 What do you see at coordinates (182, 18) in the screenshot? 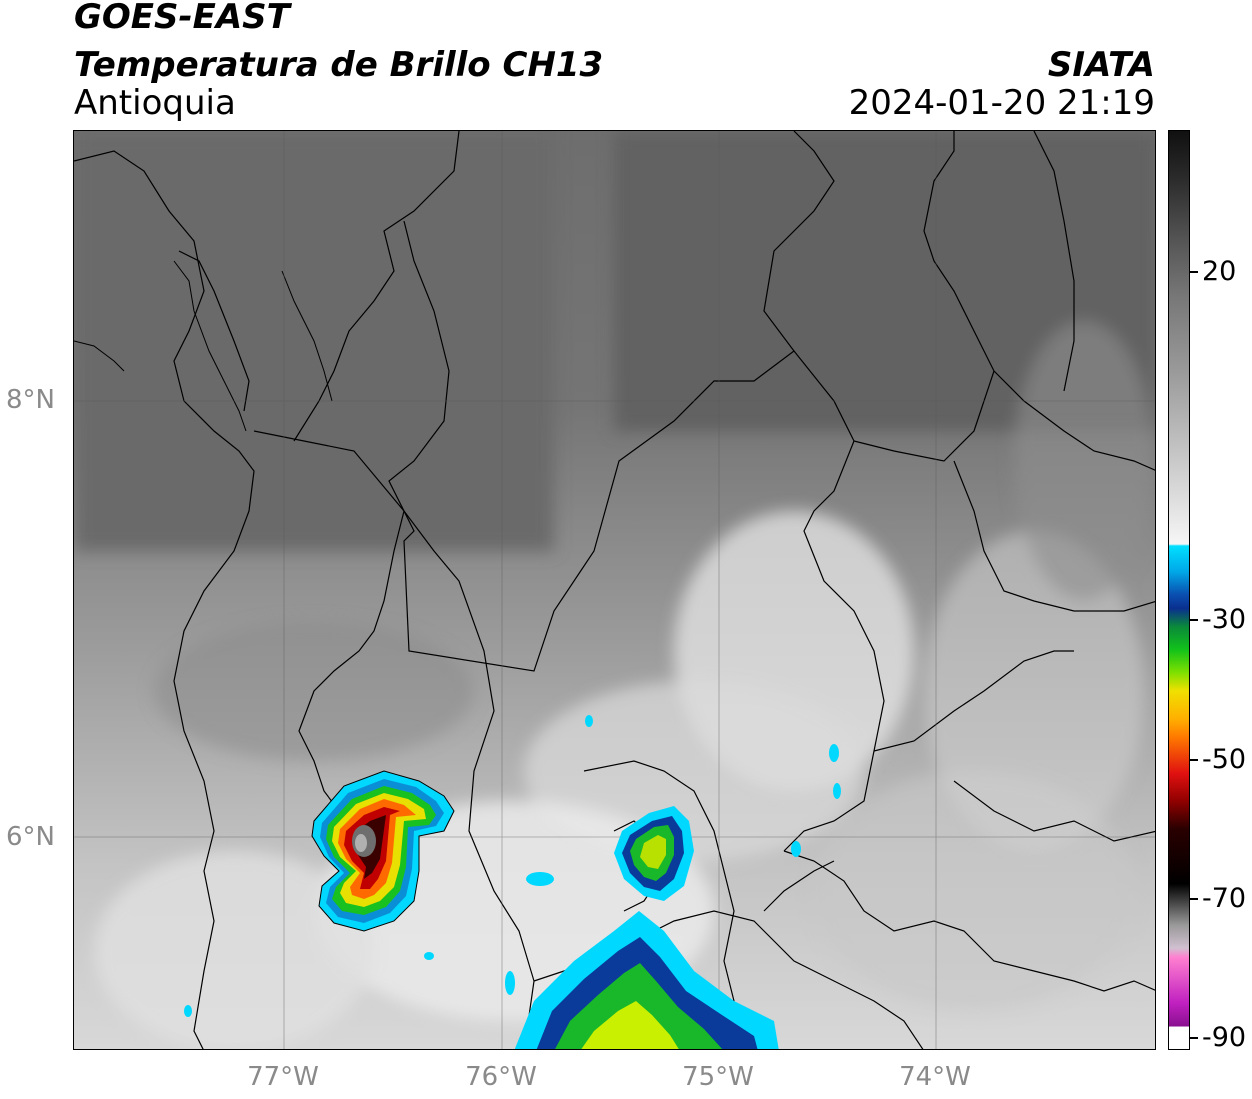
I see `satellite-title: GOES-EAST` at bounding box center [182, 18].